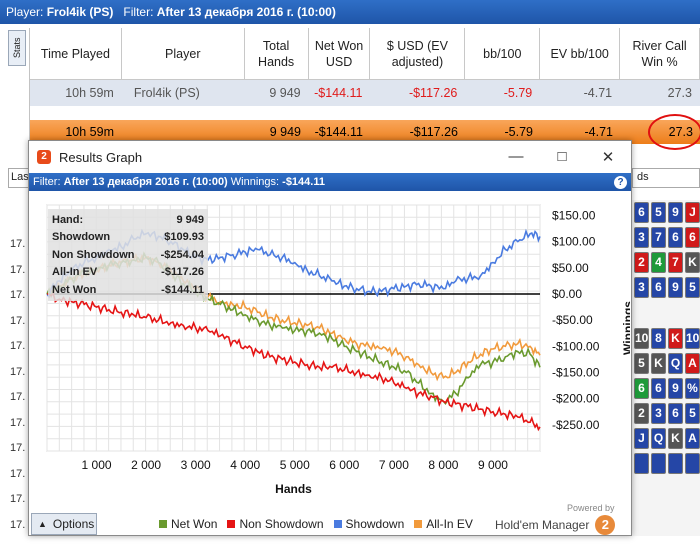 The width and height of the screenshot is (700, 544). Describe the element at coordinates (255, 182) in the screenshot. I see `winnings-label: Winnings:` at that location.